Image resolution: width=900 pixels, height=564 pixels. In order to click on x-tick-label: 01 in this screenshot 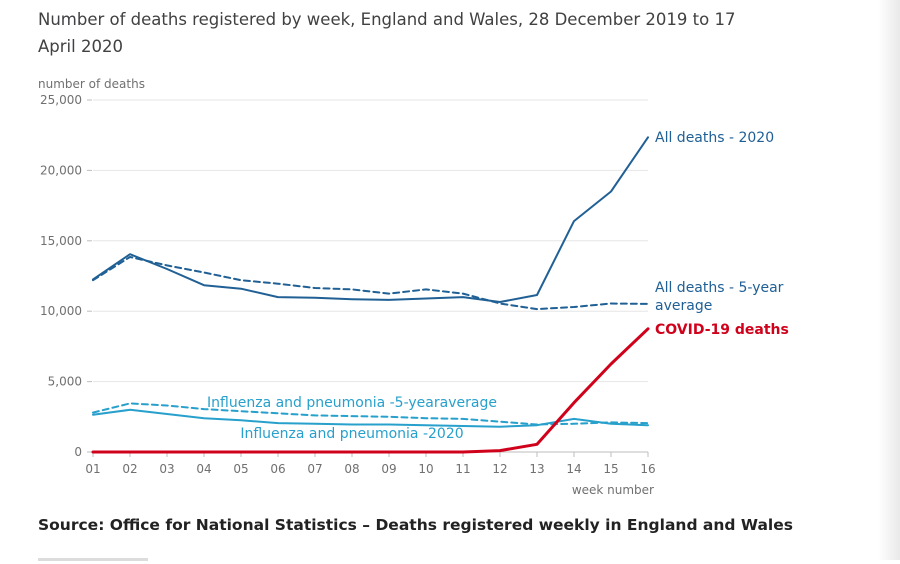, I will do `click(92, 469)`.